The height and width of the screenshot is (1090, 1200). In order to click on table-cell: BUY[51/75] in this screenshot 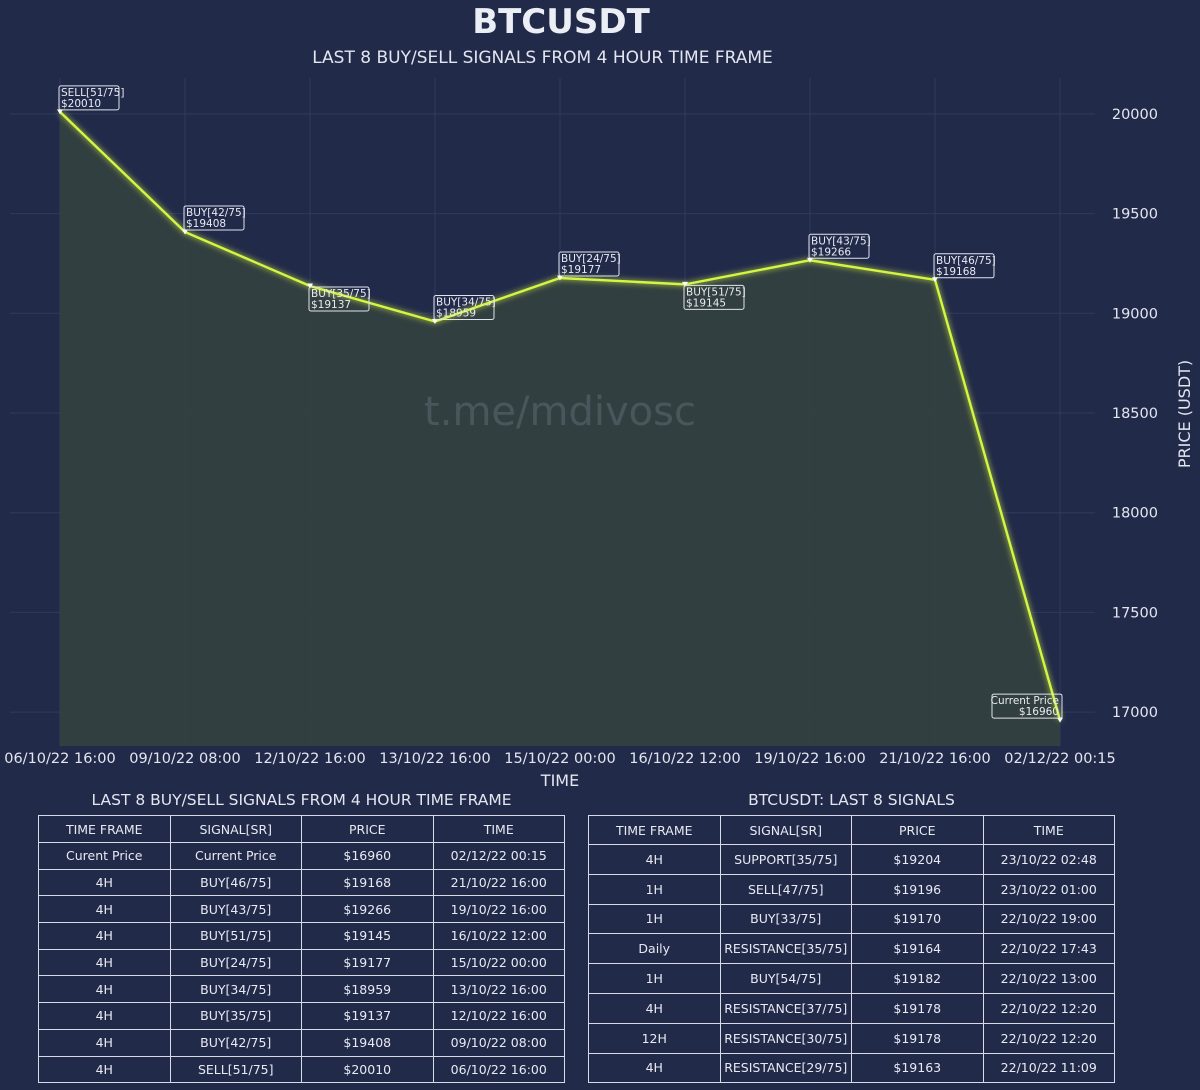, I will do `click(235, 936)`.